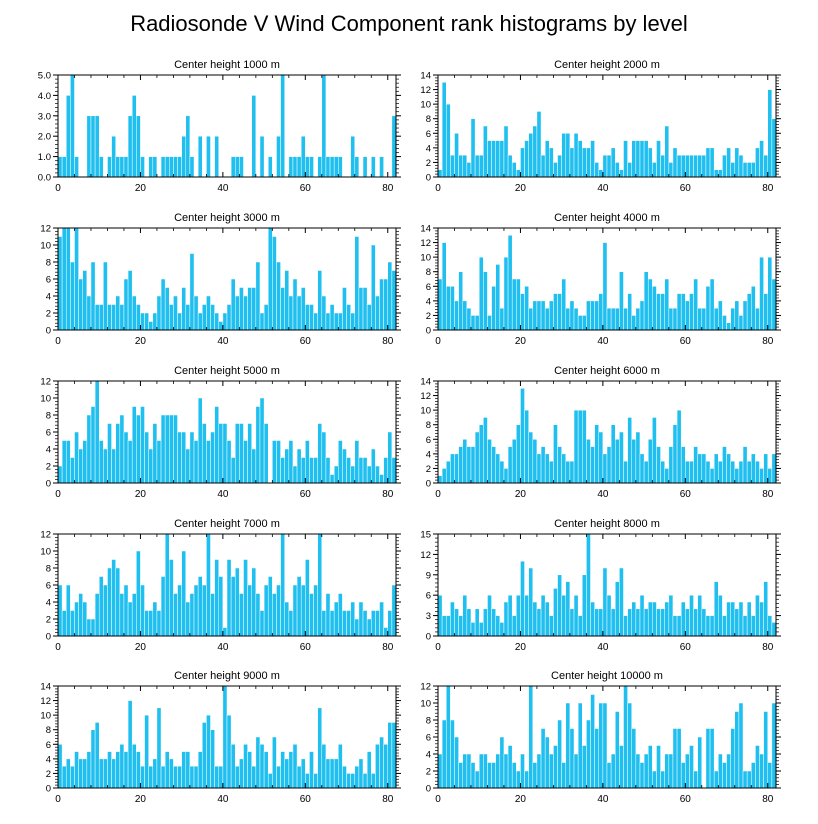 The height and width of the screenshot is (824, 818). Describe the element at coordinates (428, 637) in the screenshot. I see `y-tick-label: 0` at that location.